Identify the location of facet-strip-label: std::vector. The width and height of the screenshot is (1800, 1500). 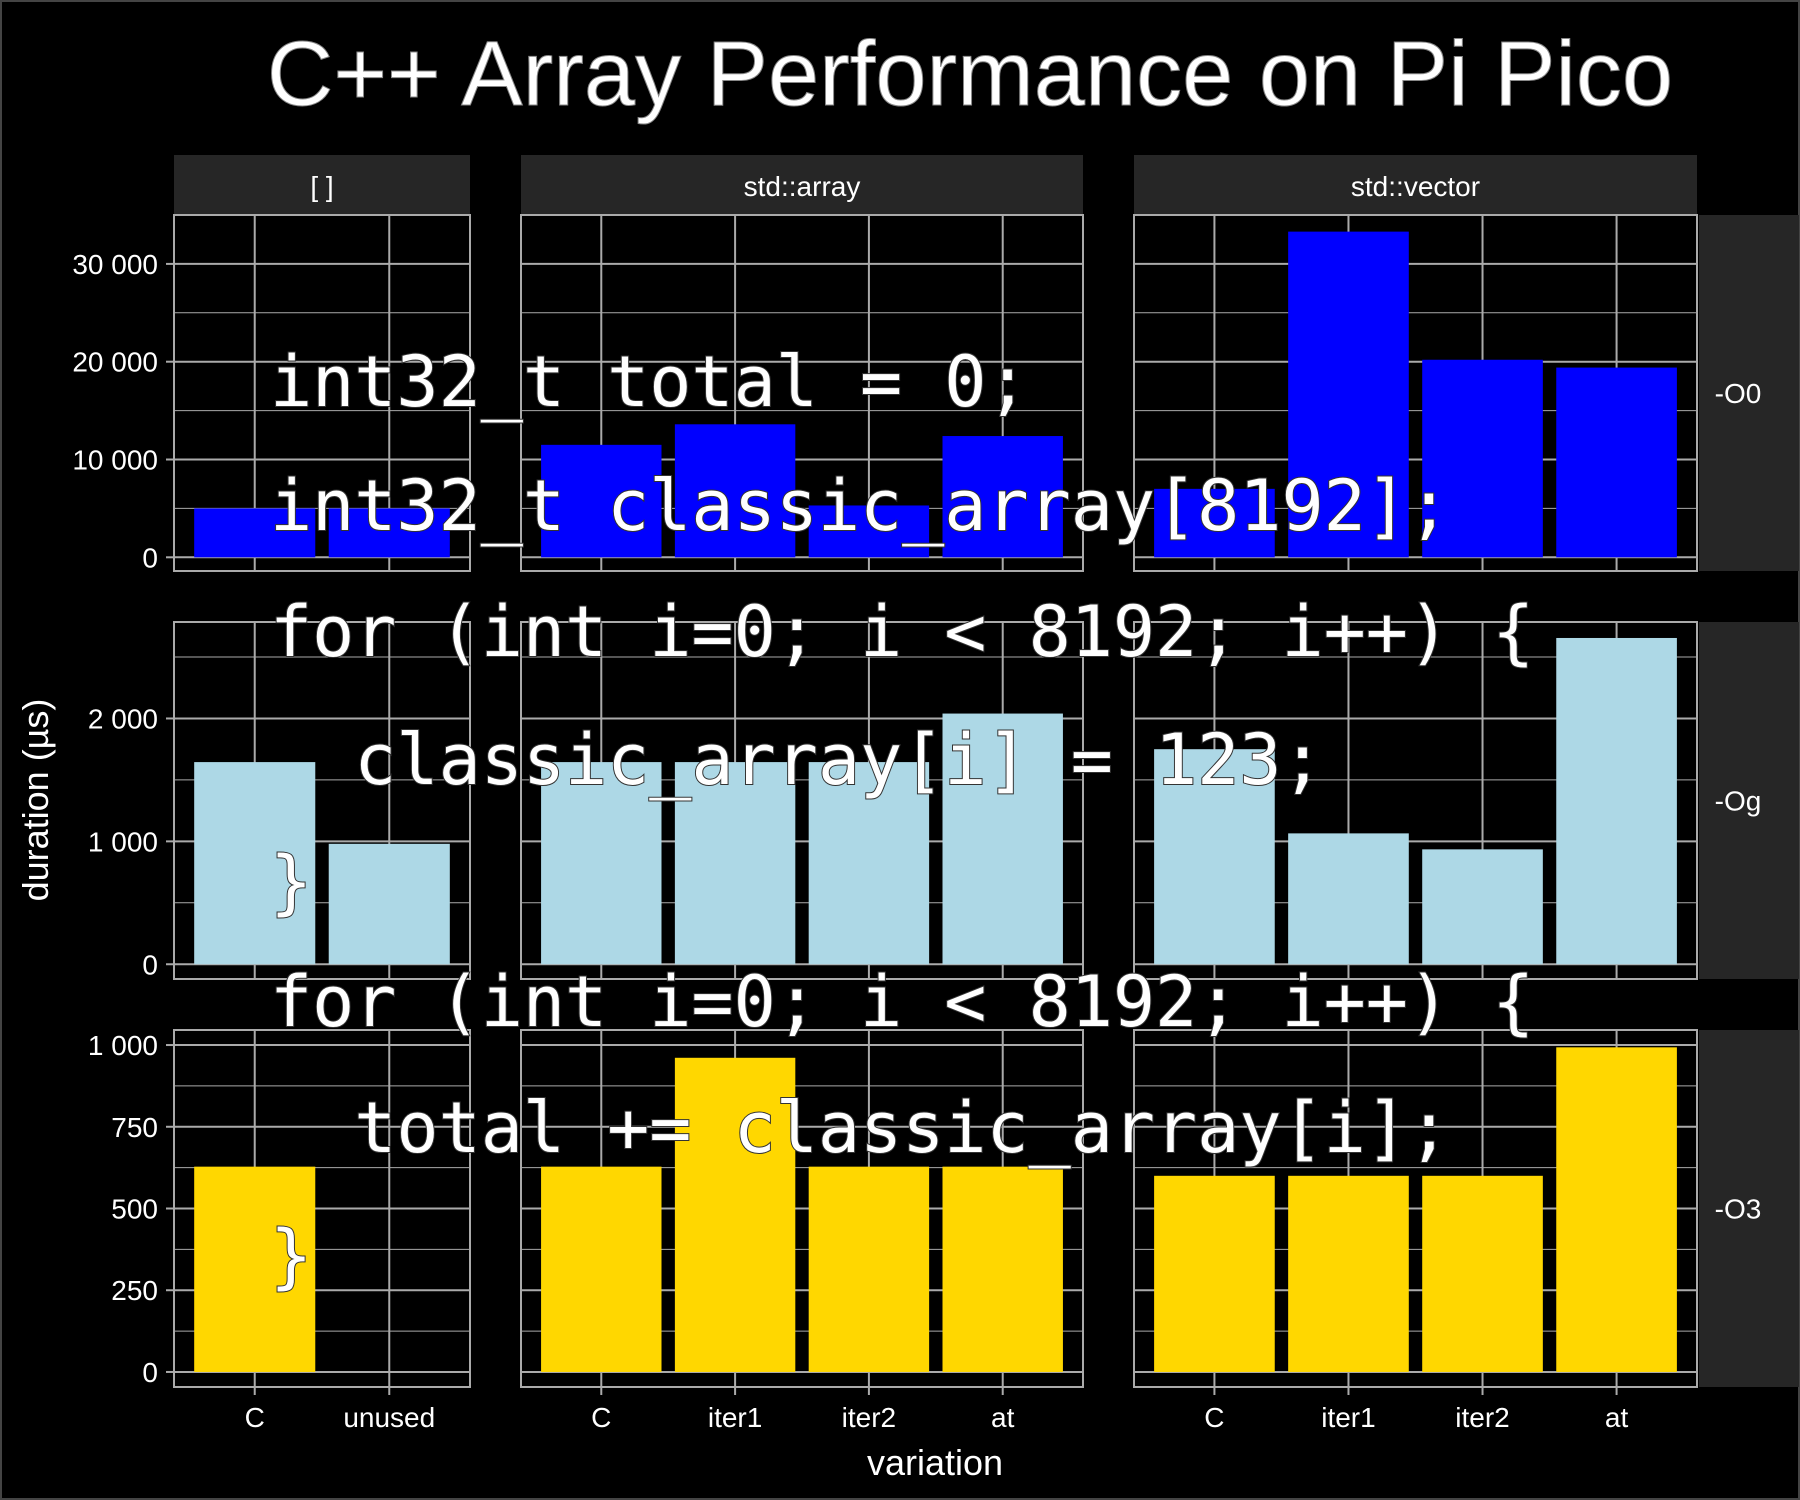
(1415, 186).